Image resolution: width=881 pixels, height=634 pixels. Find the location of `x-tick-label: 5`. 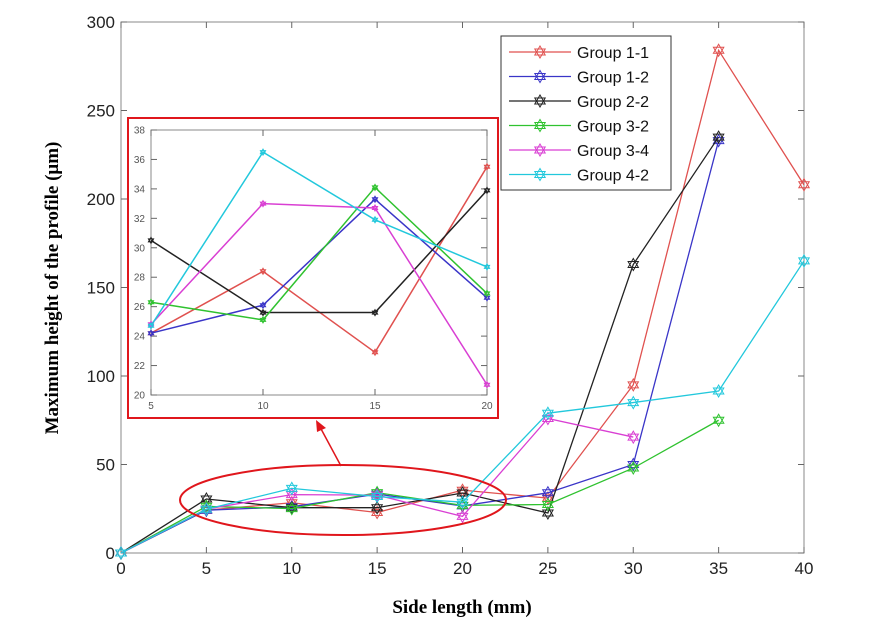

x-tick-label: 5 is located at coordinates (206, 568).